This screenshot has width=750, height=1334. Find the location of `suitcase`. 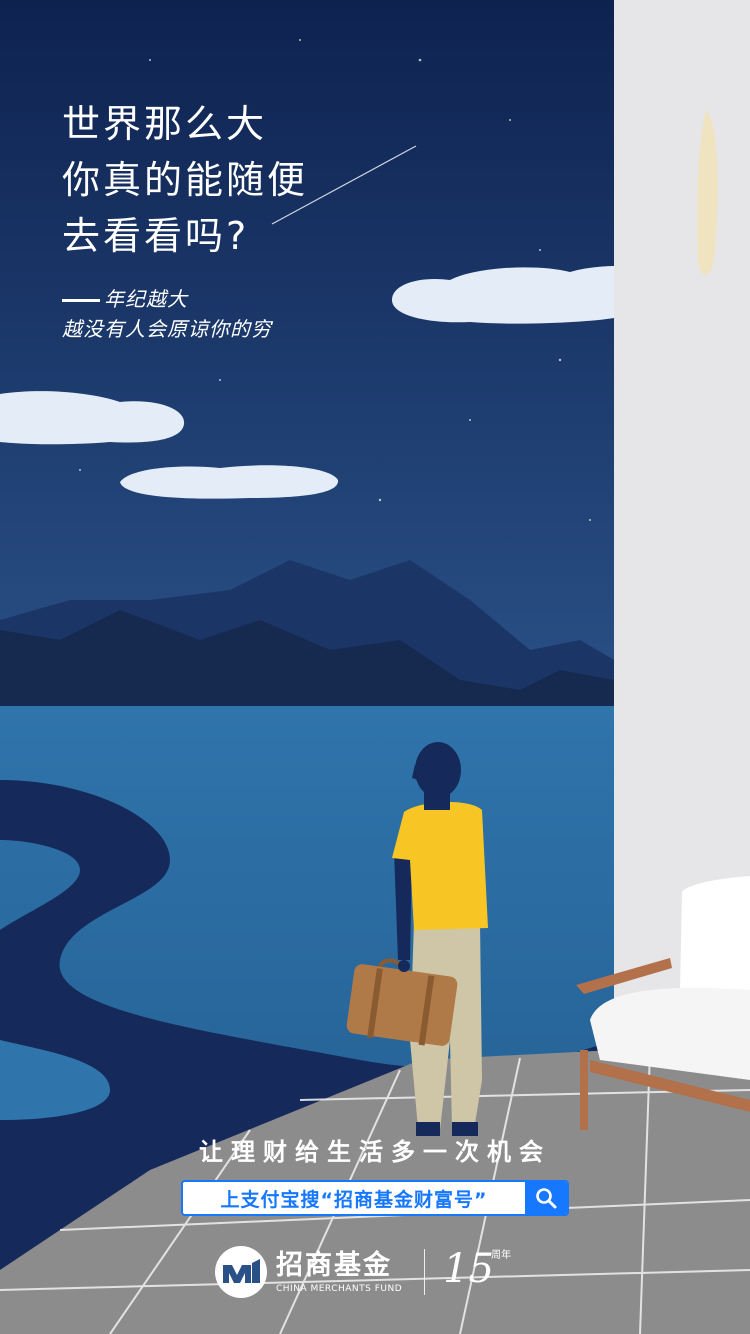

suitcase is located at coordinates (402, 1002).